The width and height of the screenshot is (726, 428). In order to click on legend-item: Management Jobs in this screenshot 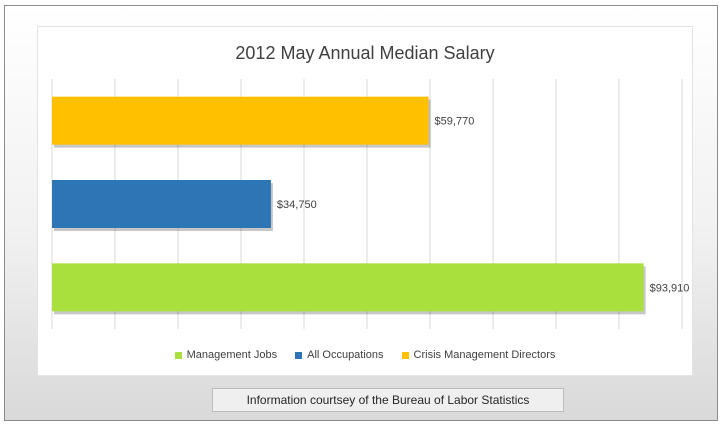, I will do `click(226, 355)`.